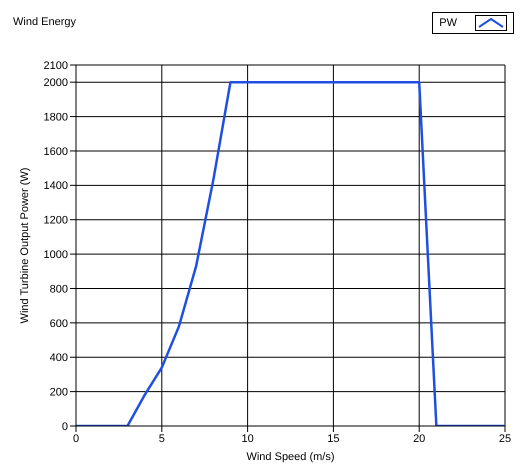  I want to click on x-tick-label: 15, so click(333, 438).